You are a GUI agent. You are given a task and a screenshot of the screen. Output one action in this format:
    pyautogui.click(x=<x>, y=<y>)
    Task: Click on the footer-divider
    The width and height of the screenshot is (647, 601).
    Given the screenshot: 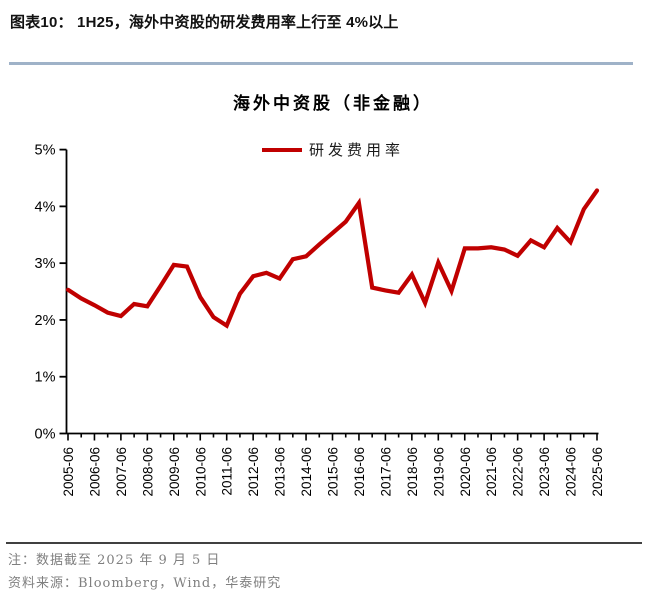 What is the action you would take?
    pyautogui.click(x=324, y=543)
    